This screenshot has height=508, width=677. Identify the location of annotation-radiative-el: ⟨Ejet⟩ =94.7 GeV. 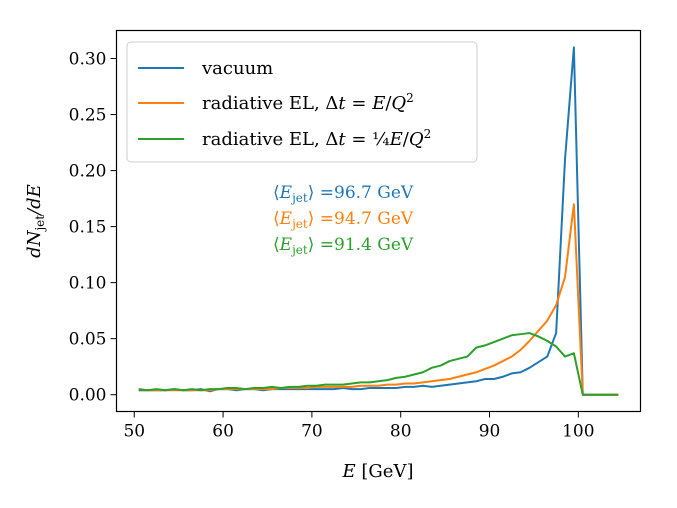
(343, 220).